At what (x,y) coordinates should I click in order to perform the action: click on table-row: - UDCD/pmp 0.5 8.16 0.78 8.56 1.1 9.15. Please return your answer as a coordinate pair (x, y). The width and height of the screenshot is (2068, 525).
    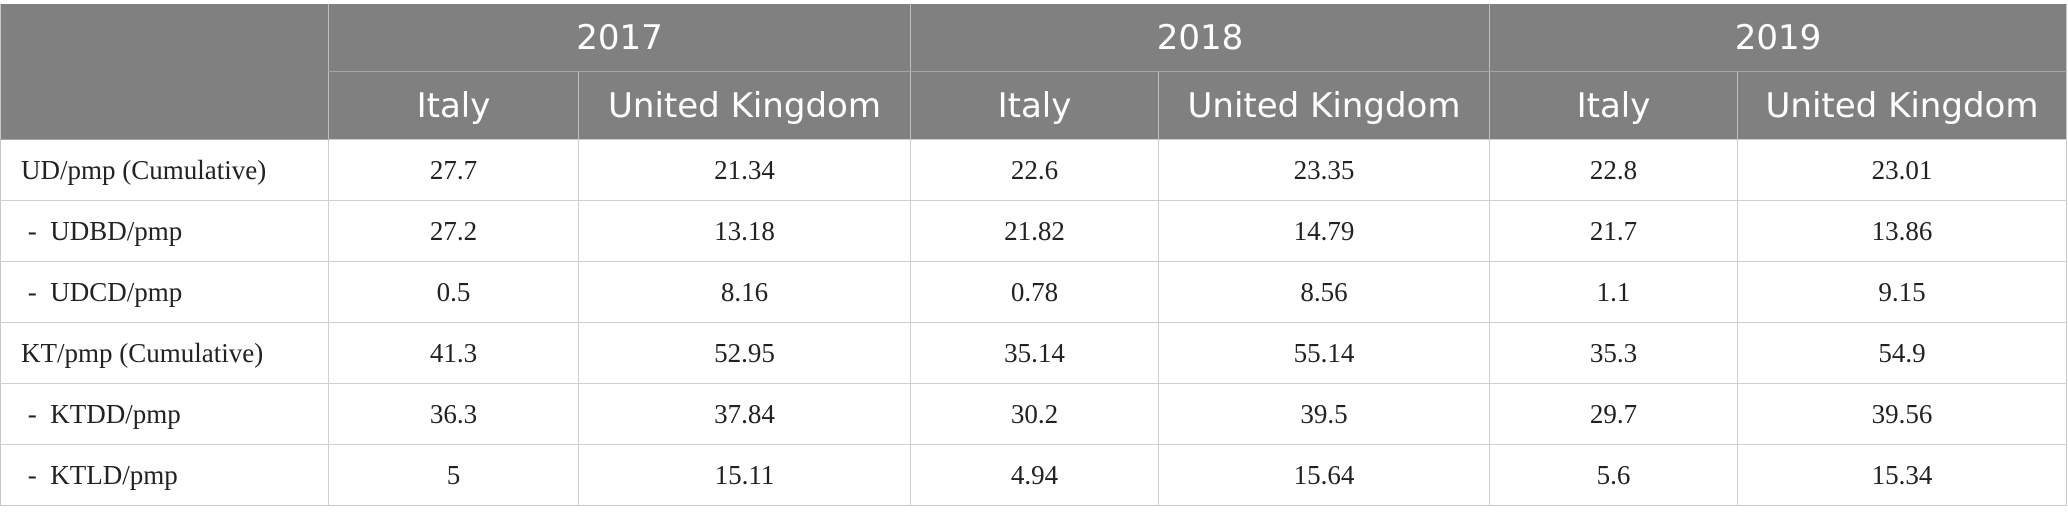
    Looking at the image, I should click on (1033, 292).